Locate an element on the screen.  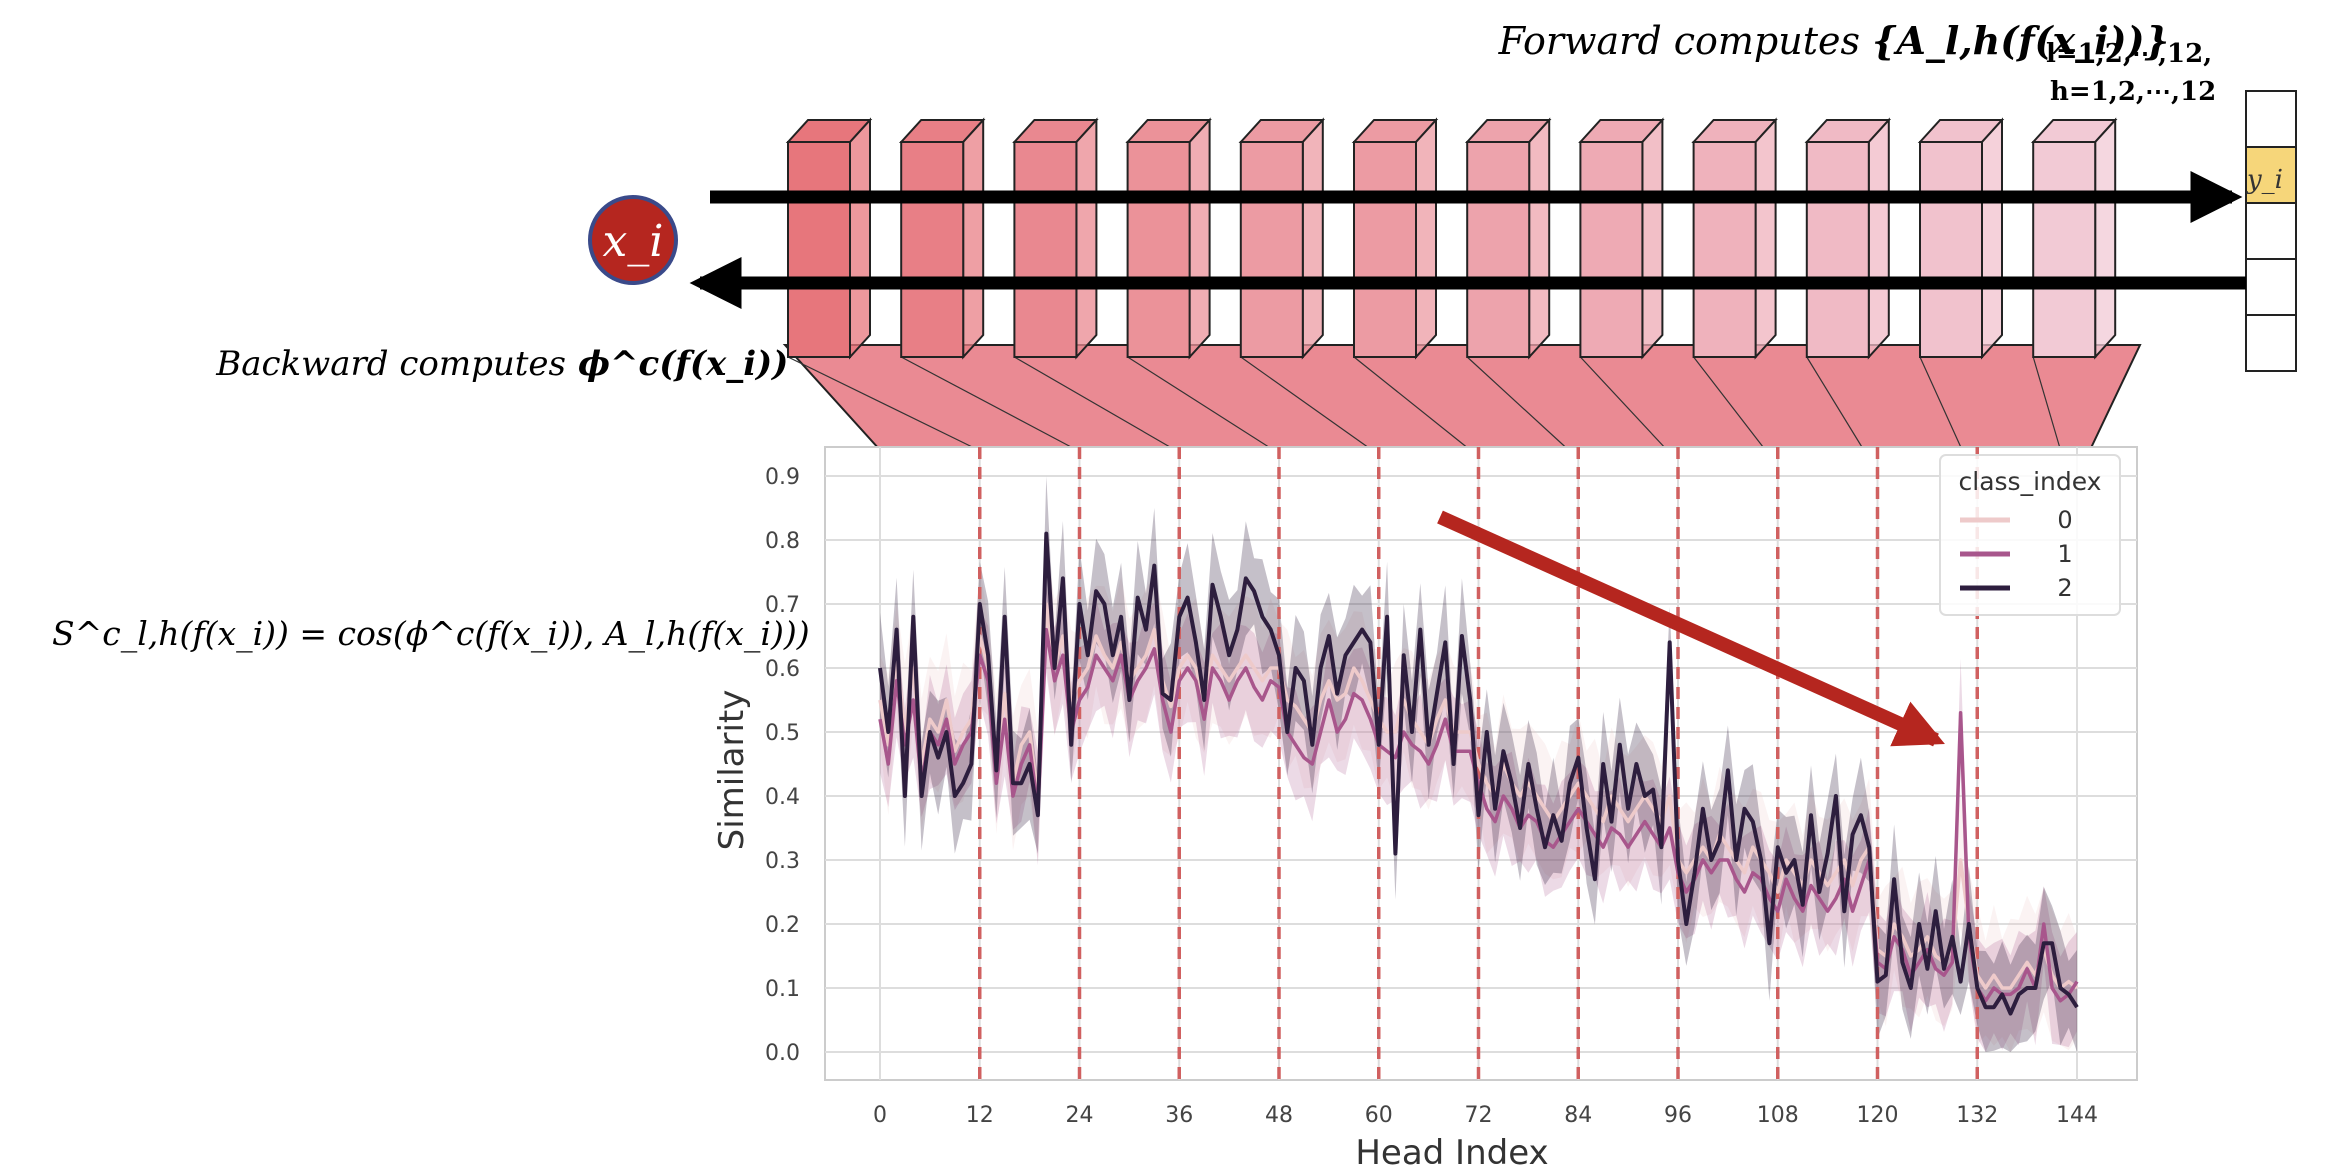
y-tick-label: 0.9 is located at coordinates (782, 477).